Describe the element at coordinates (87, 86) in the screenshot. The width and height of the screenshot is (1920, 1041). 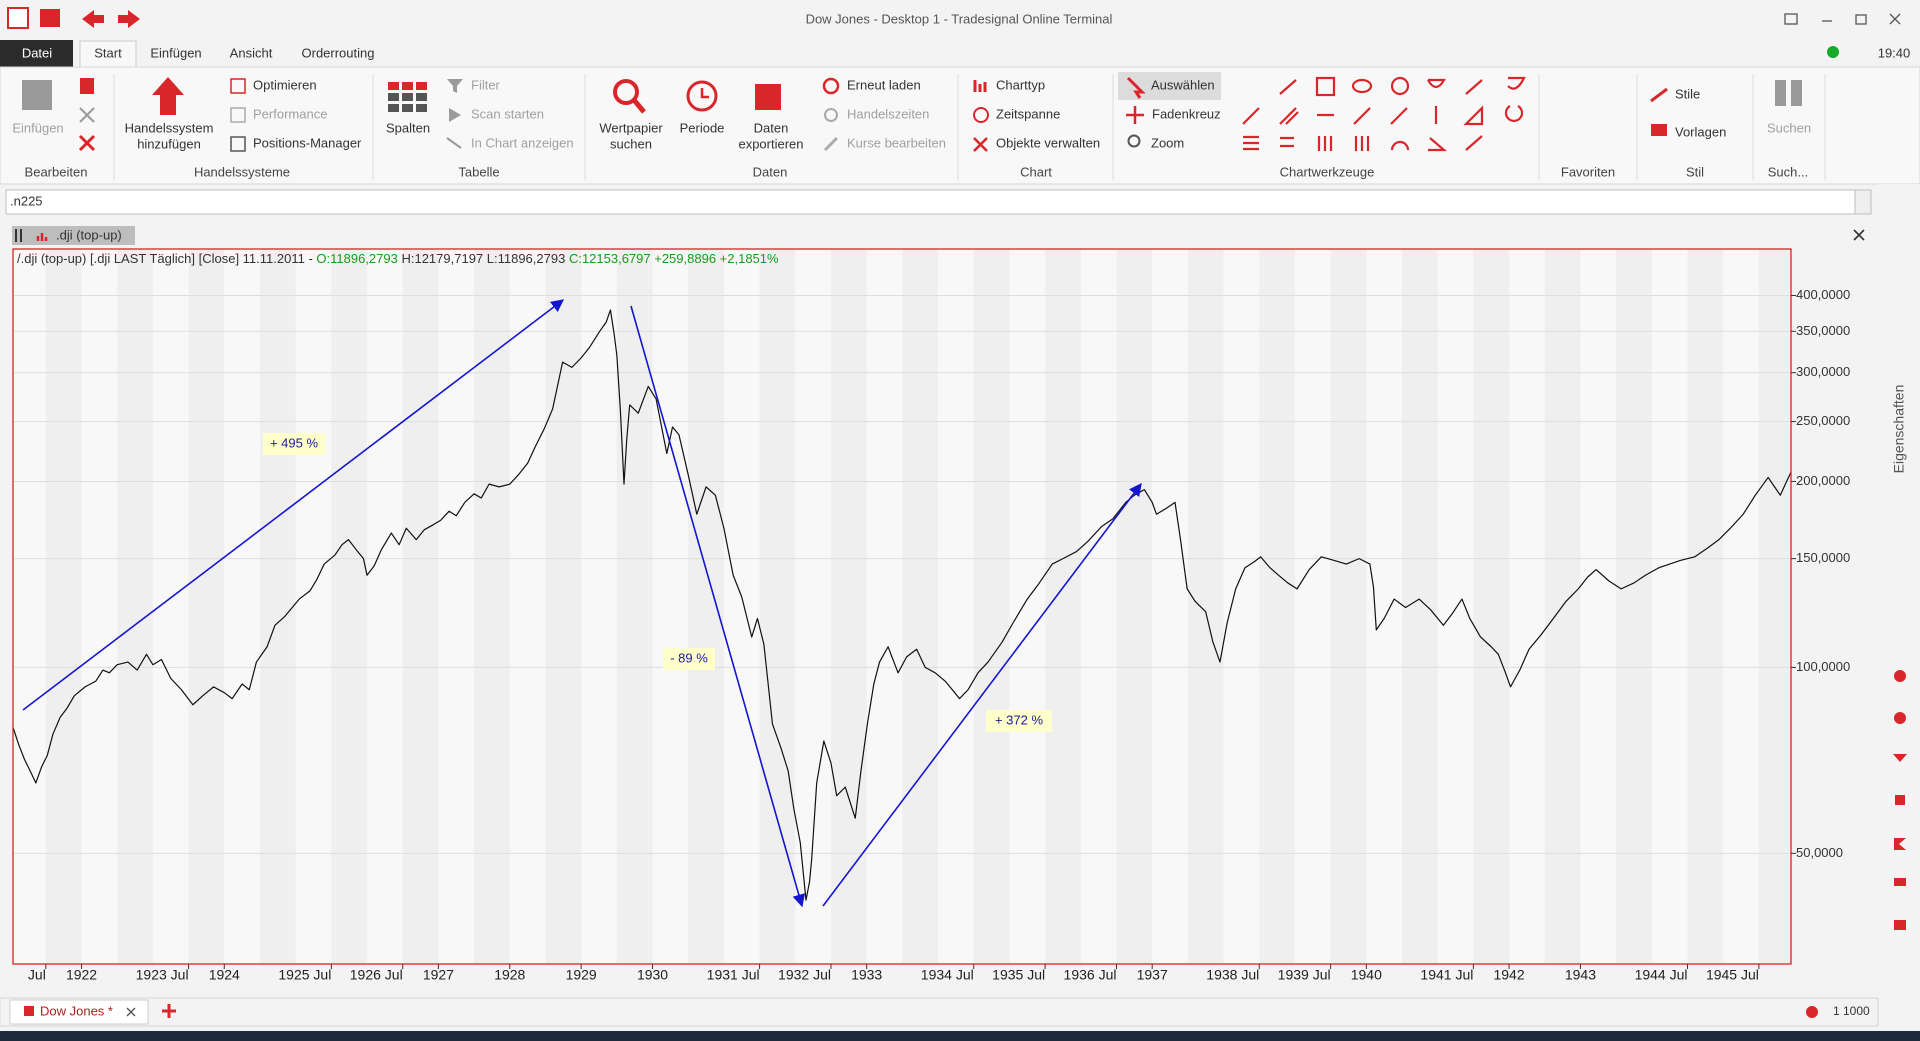
I see `copy-icon` at that location.